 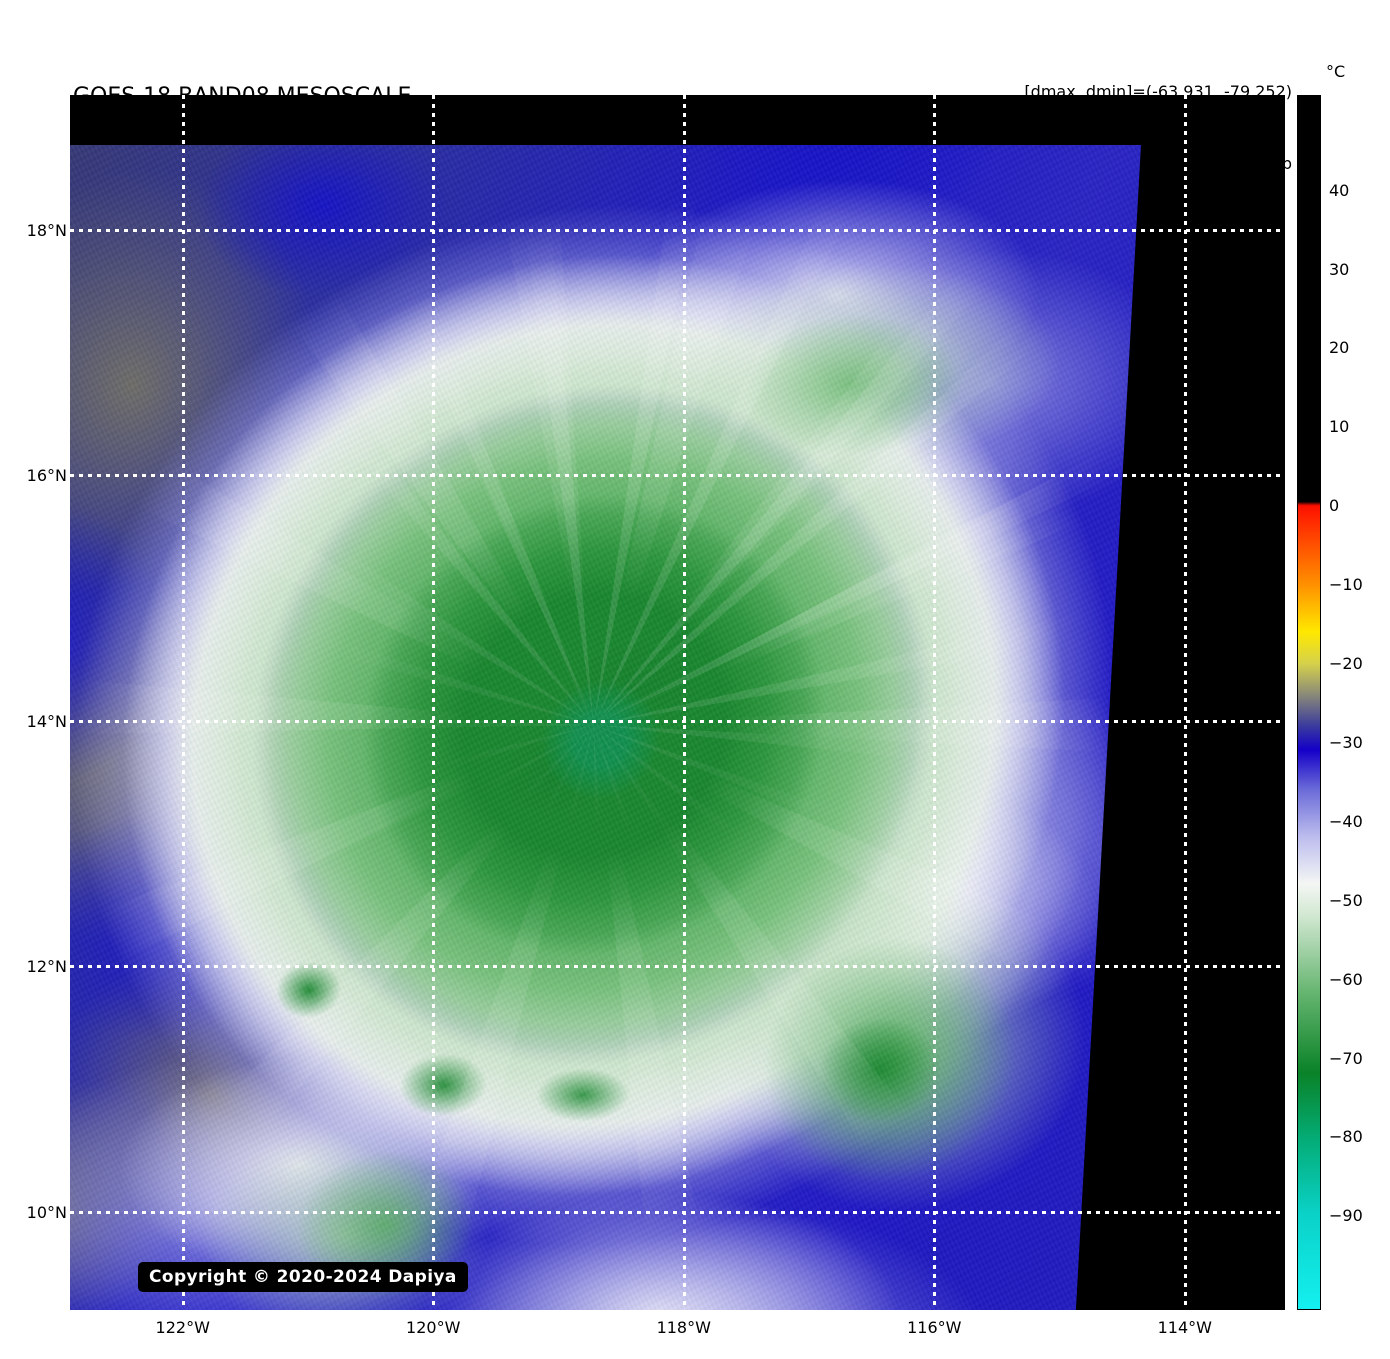 I want to click on colorbar-tick-label: 40, so click(x=1339, y=190).